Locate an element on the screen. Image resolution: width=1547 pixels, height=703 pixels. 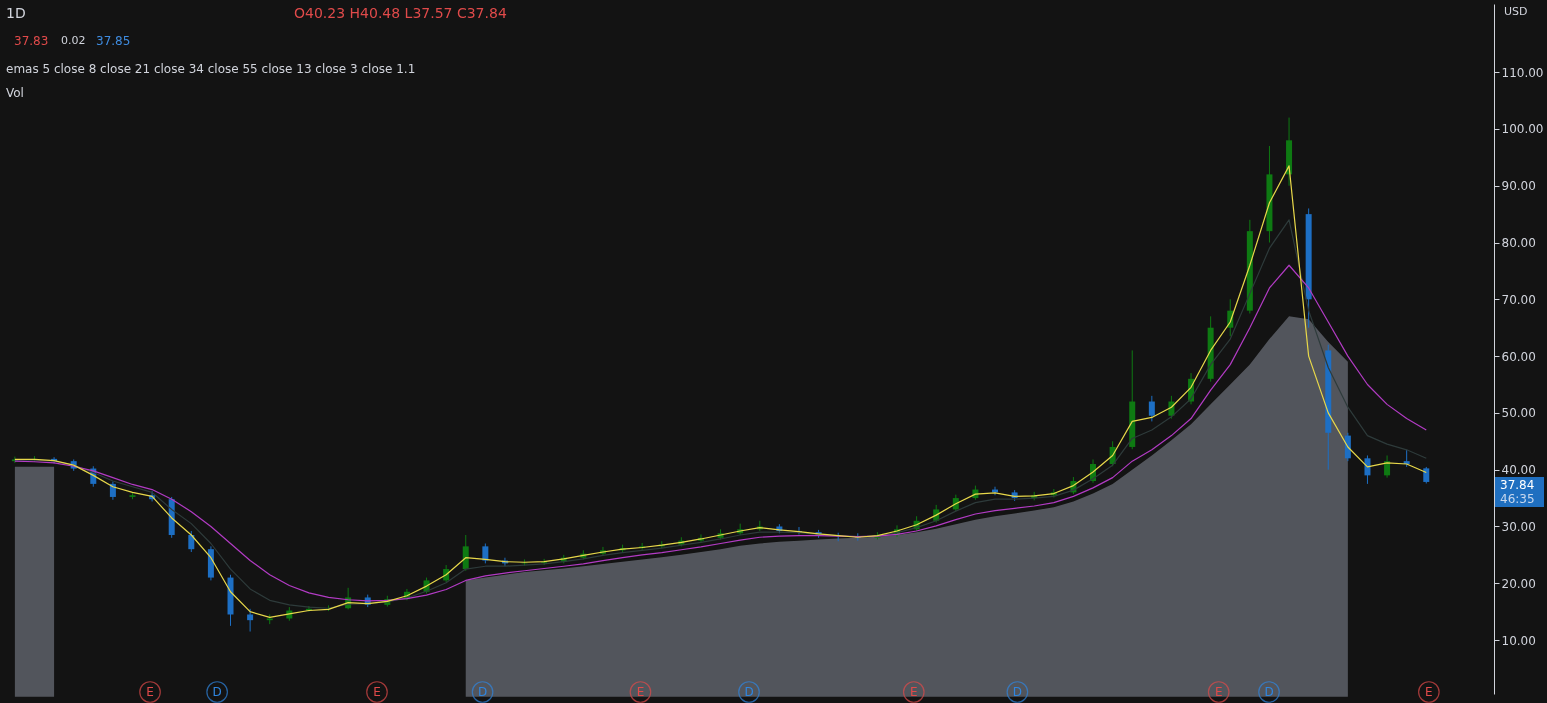
y-tick-label: 20.00 is located at coordinates (1518, 583).